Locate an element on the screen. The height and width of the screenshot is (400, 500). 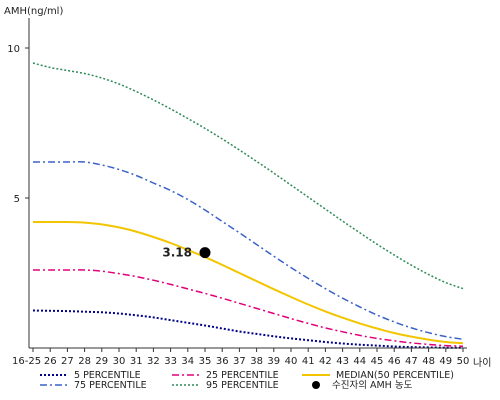
patient-amh-marker is located at coordinates (205, 253).